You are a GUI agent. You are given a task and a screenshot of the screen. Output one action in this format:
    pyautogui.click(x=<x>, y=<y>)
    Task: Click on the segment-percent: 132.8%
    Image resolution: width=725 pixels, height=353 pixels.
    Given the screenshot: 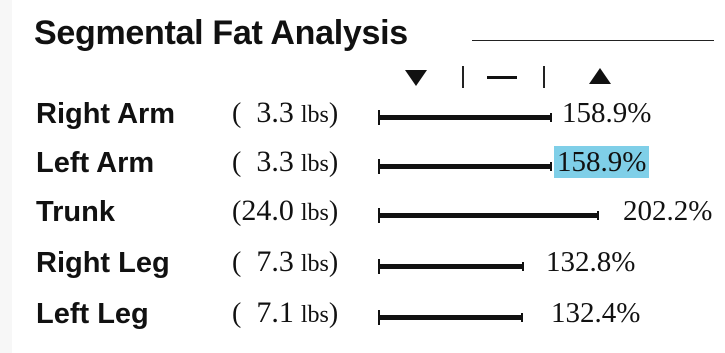 What is the action you would take?
    pyautogui.click(x=590, y=262)
    